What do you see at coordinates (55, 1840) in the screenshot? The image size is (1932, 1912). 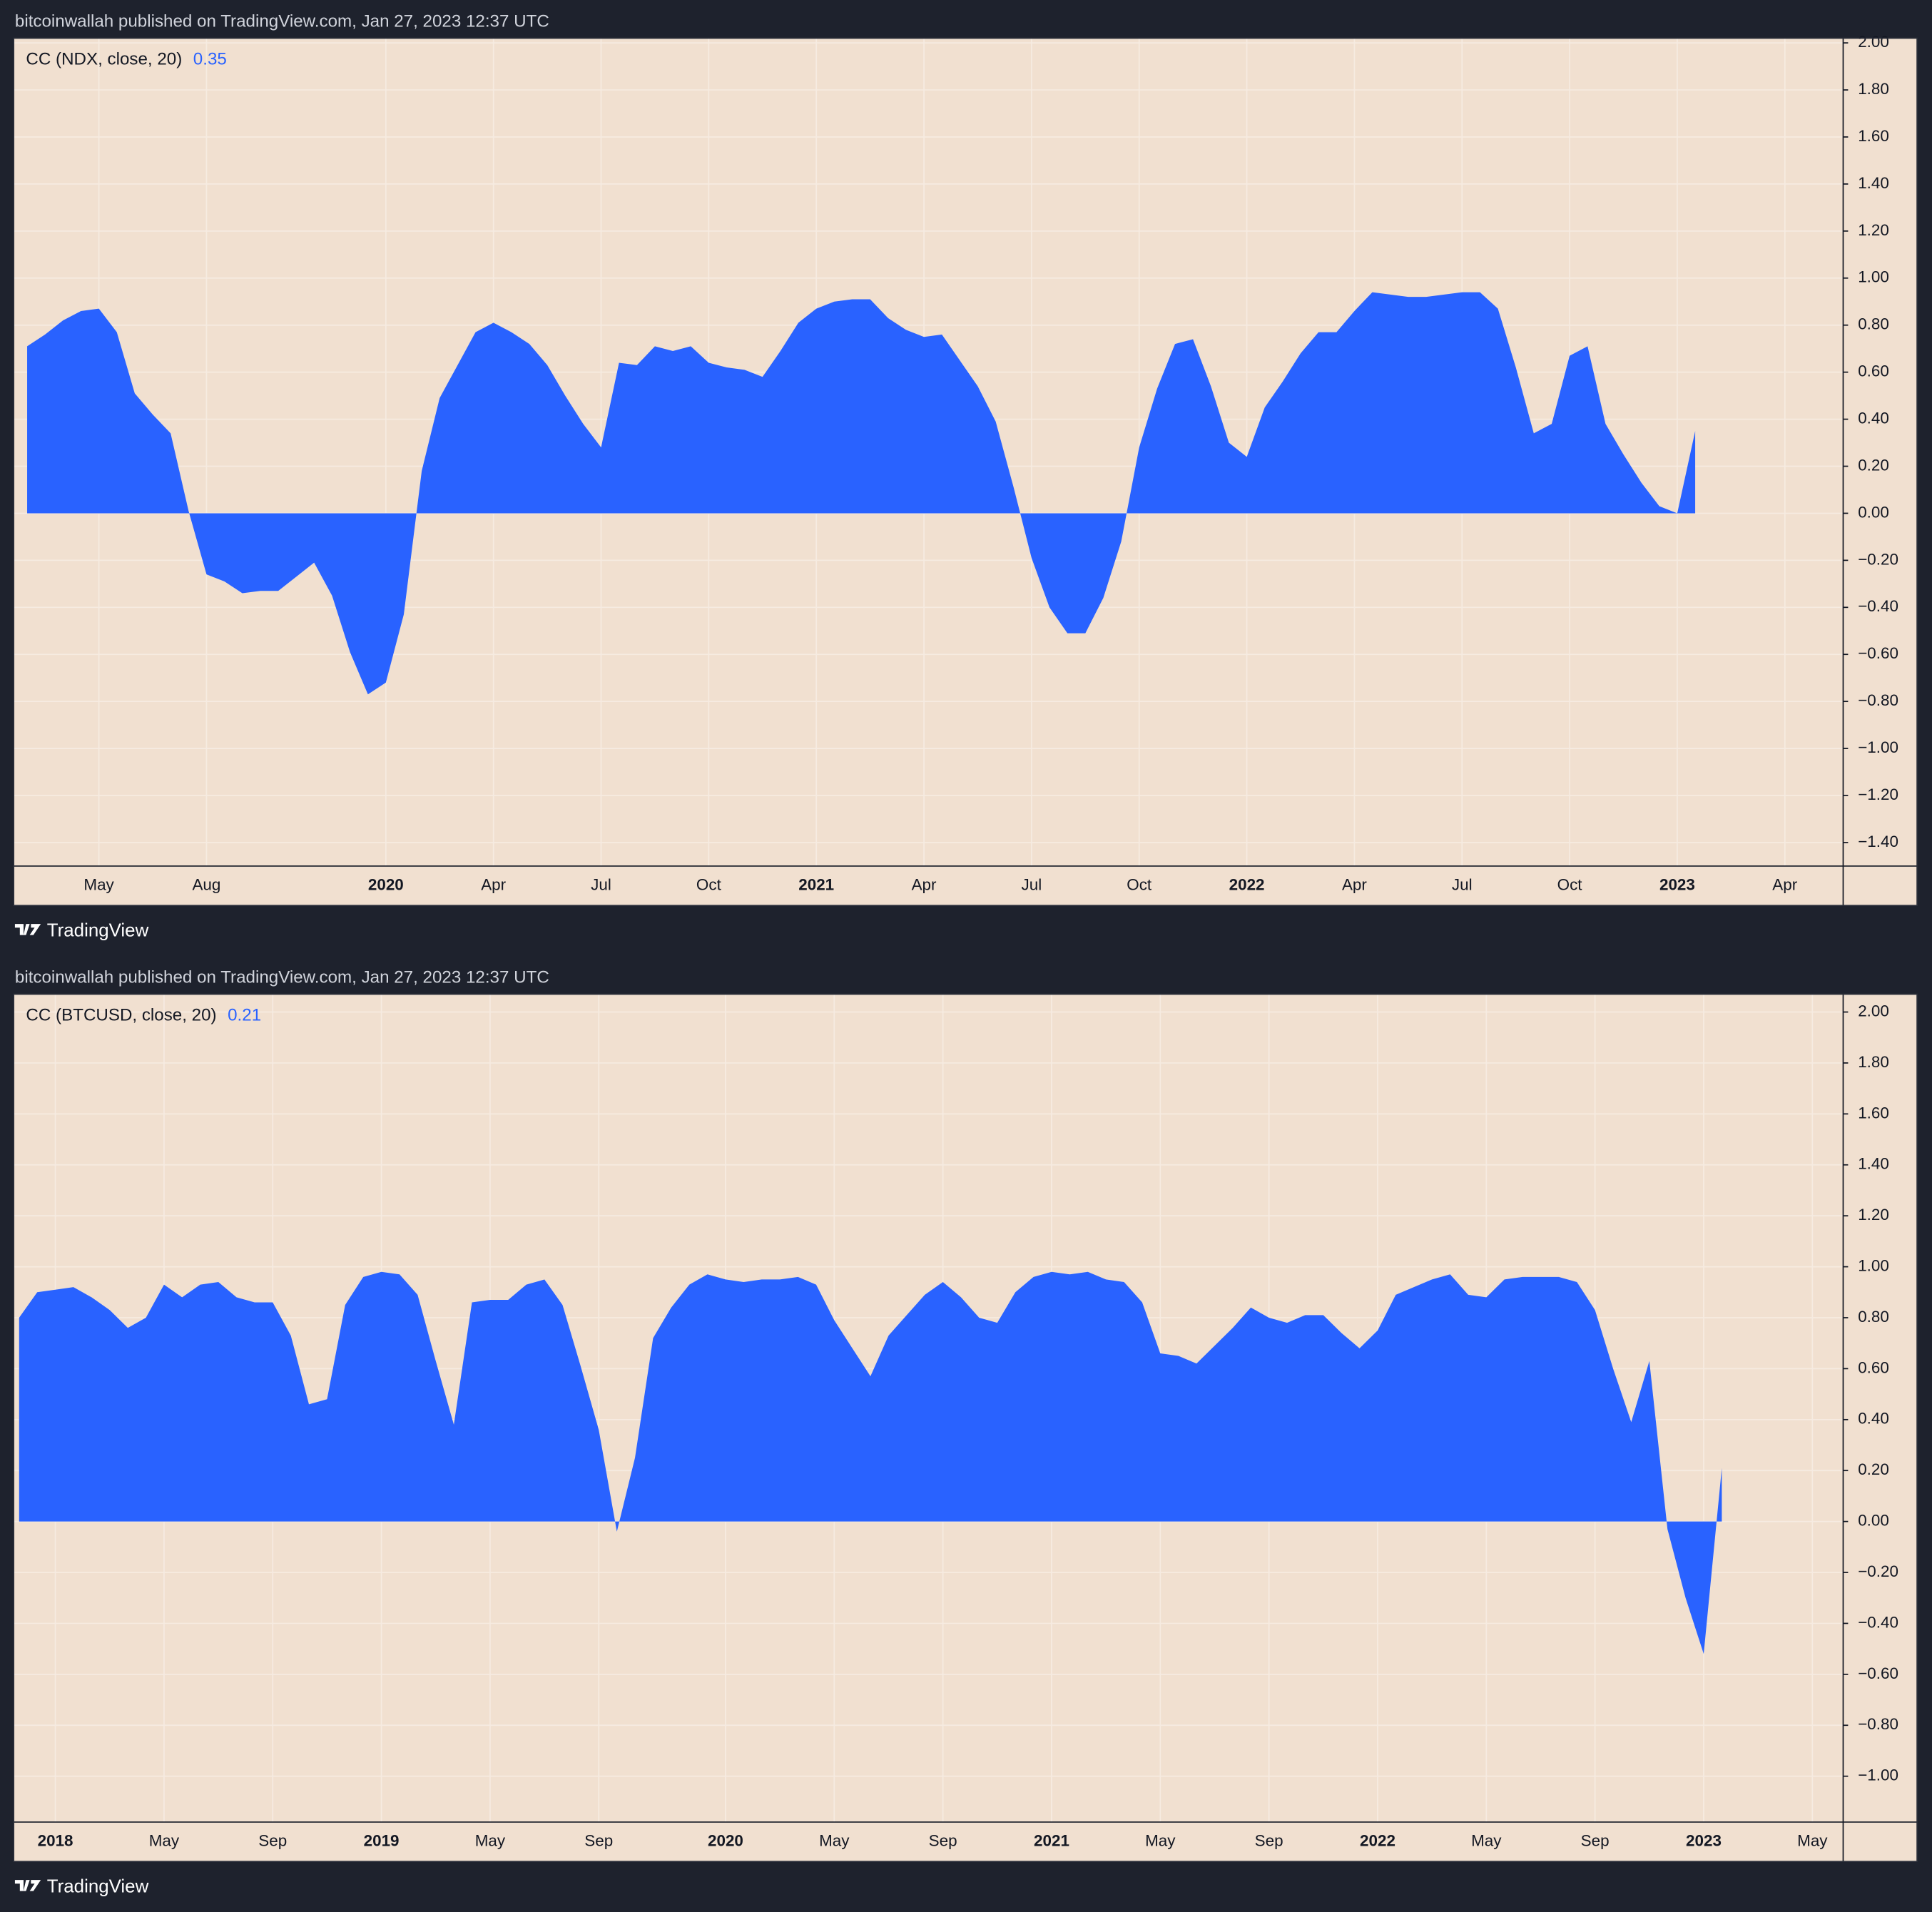 I see `x-tick-label: 2018` at bounding box center [55, 1840].